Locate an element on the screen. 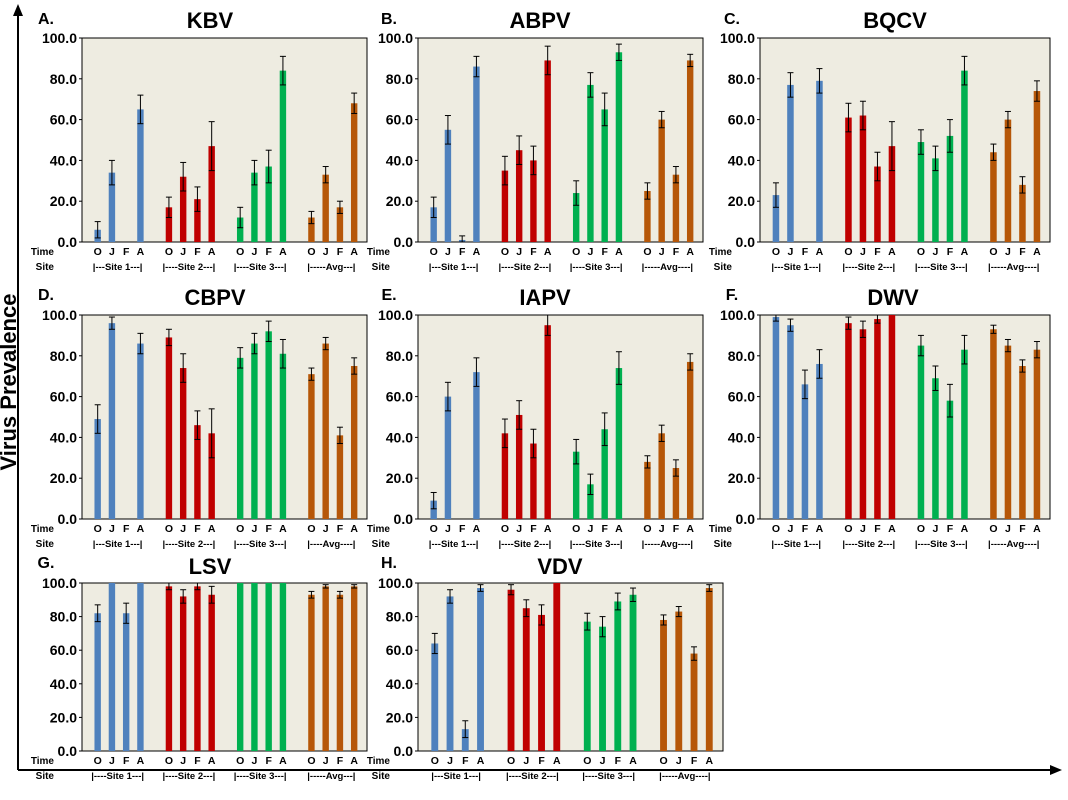 This screenshot has width=1068, height=800. panel-title: DWV is located at coordinates (893, 297).